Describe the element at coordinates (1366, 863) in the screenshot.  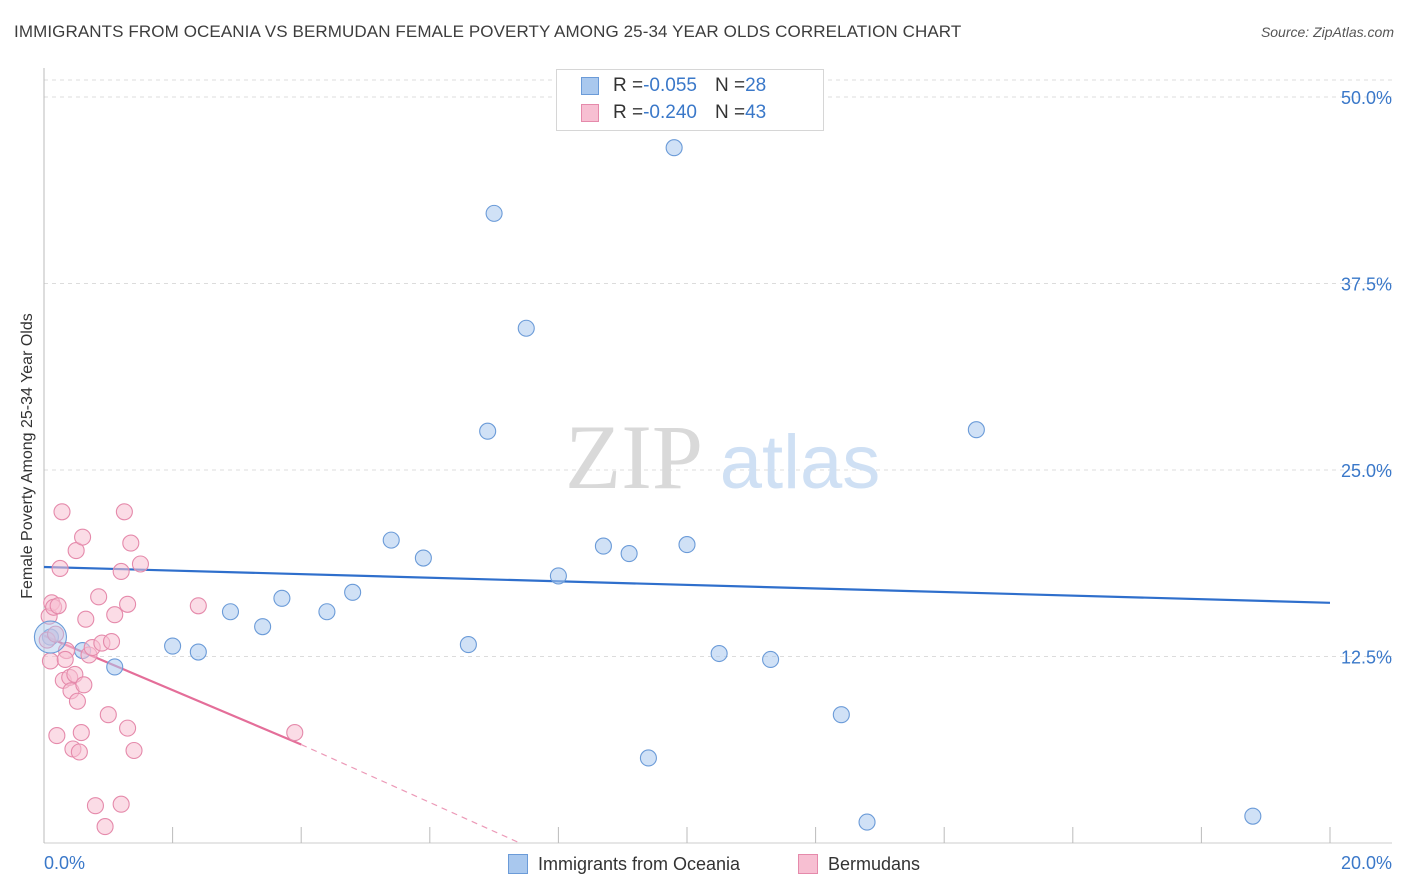
I see `x-tick-label-max: 20.0%` at that location.